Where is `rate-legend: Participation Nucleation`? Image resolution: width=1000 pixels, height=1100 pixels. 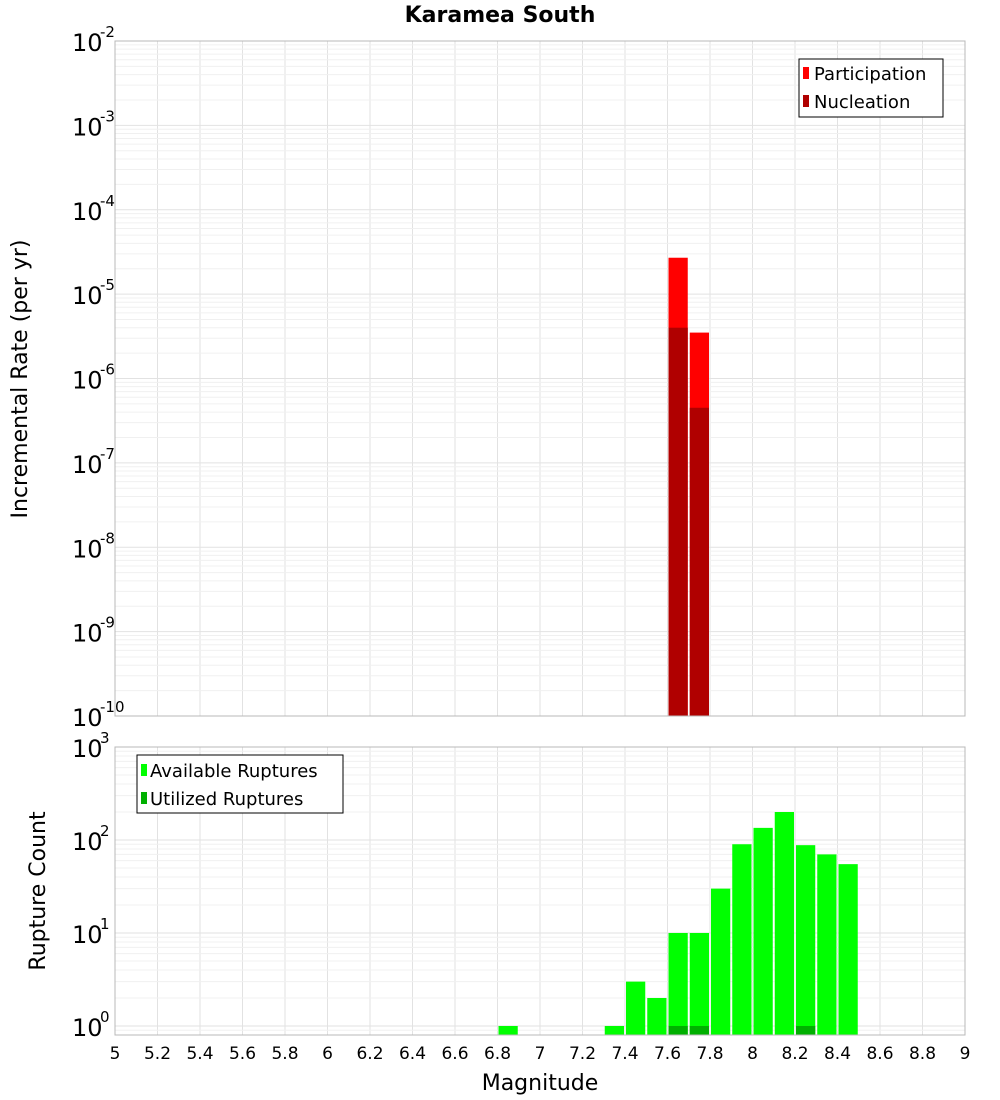
rate-legend: Participation Nucleation is located at coordinates (871, 88).